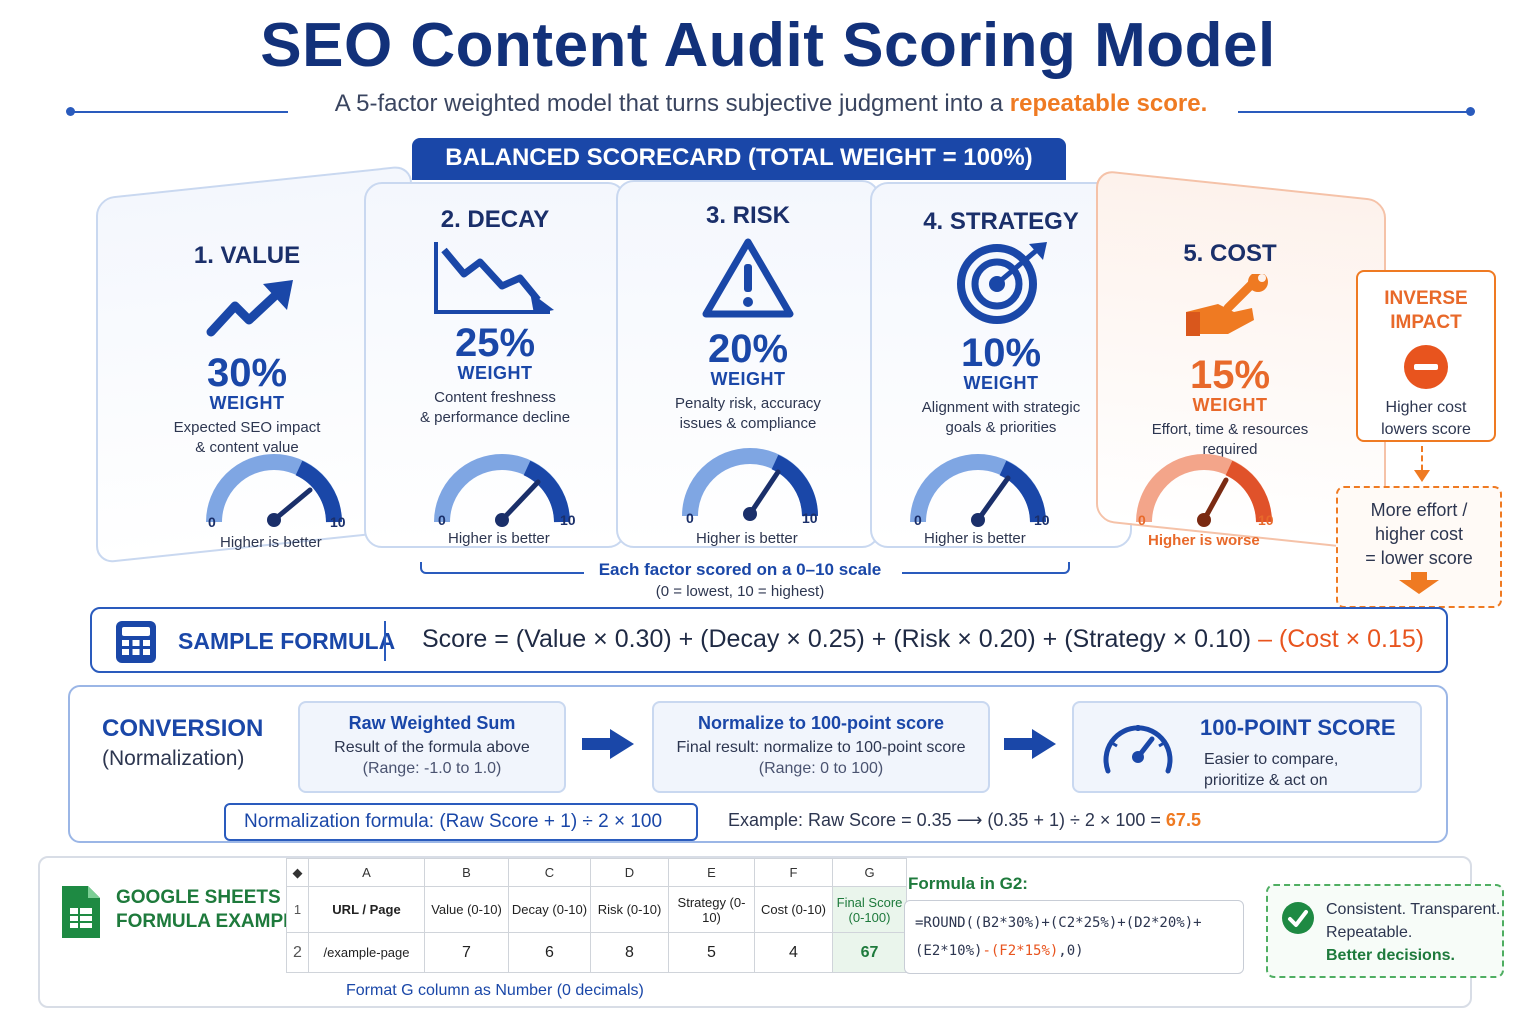  I want to click on step2-title: Normalize to 100-point score, so click(821, 723).